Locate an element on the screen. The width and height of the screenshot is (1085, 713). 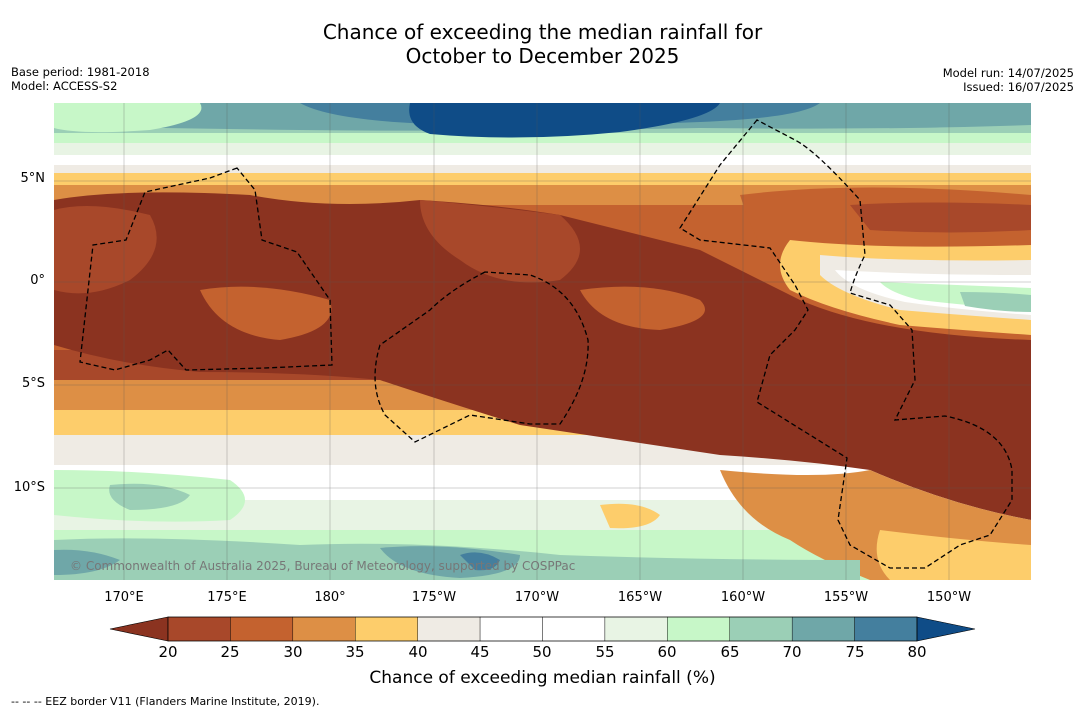
colorbar-tick: 75 is located at coordinates (855, 652).